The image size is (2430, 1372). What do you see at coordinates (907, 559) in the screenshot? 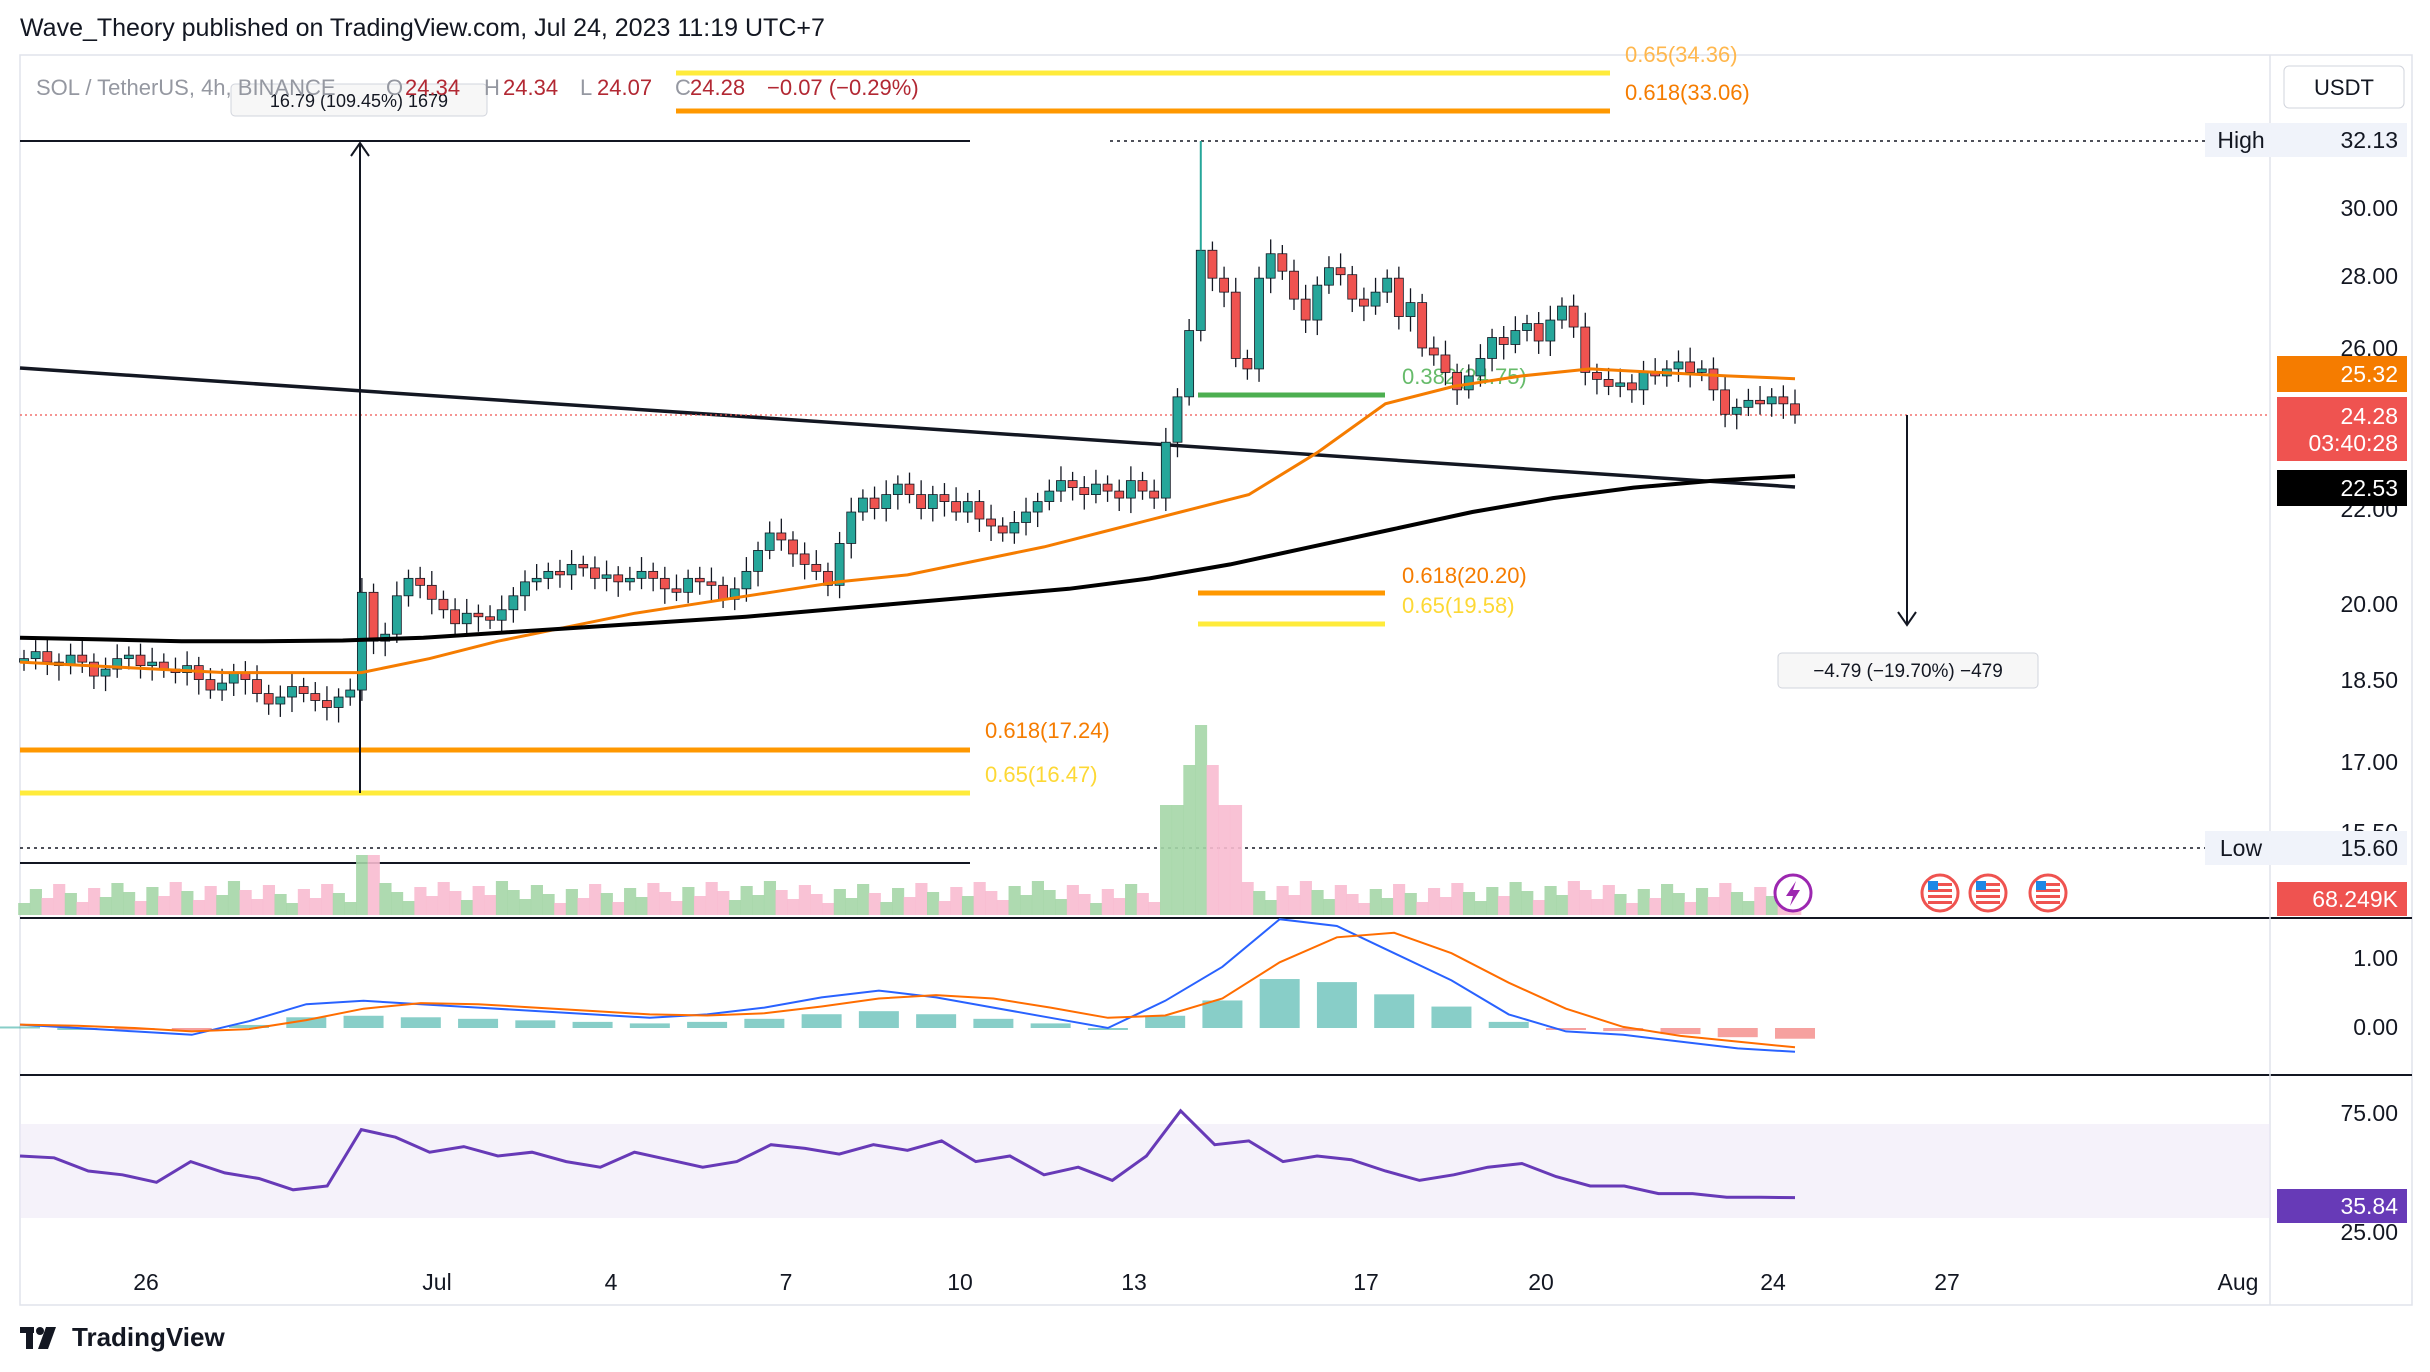
I see `sma-line` at bounding box center [907, 559].